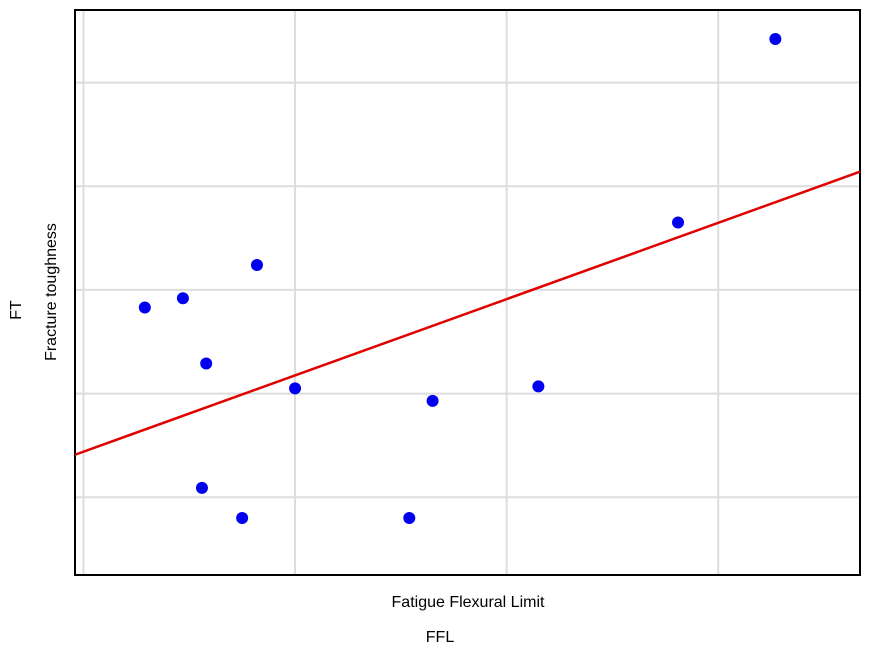  Describe the element at coordinates (51, 292) in the screenshot. I see `y-axis-label: Fracture toughness` at that location.